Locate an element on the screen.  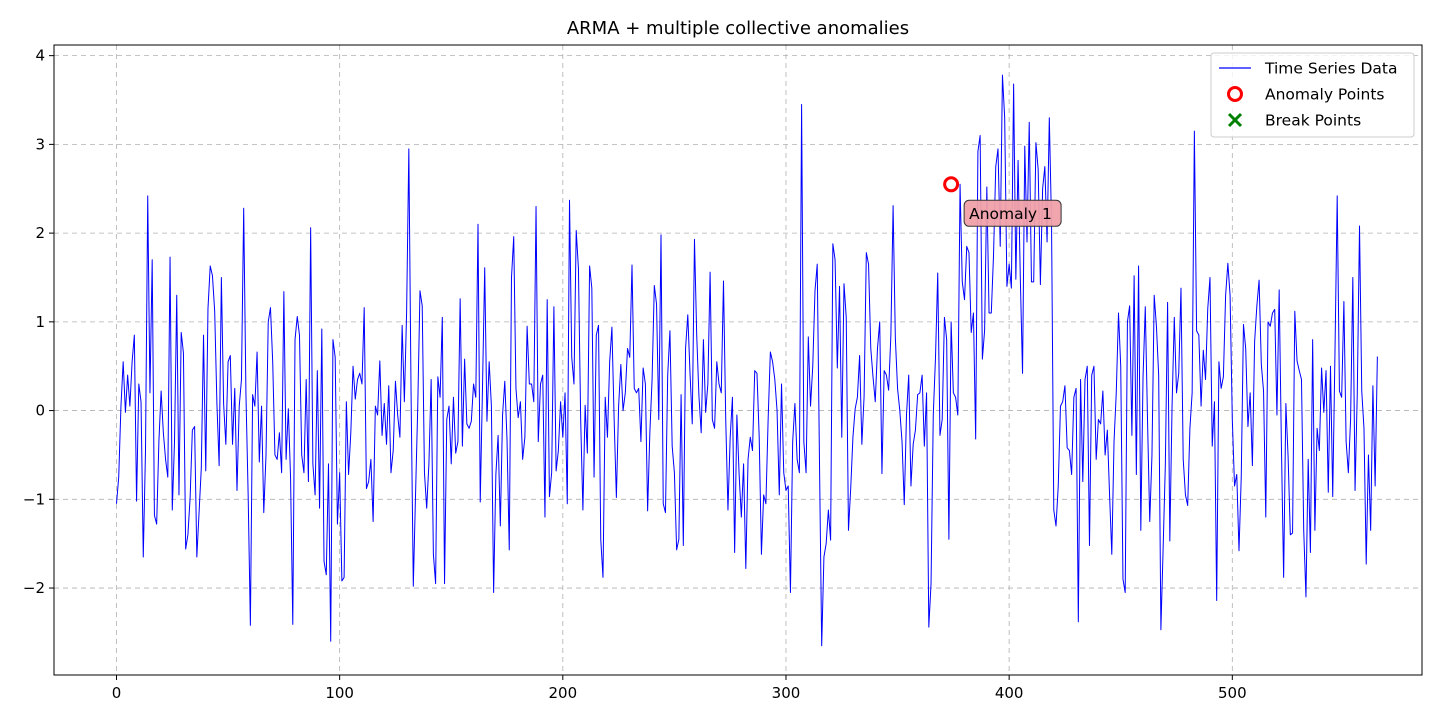
x-tick-label: 300 is located at coordinates (786, 693).